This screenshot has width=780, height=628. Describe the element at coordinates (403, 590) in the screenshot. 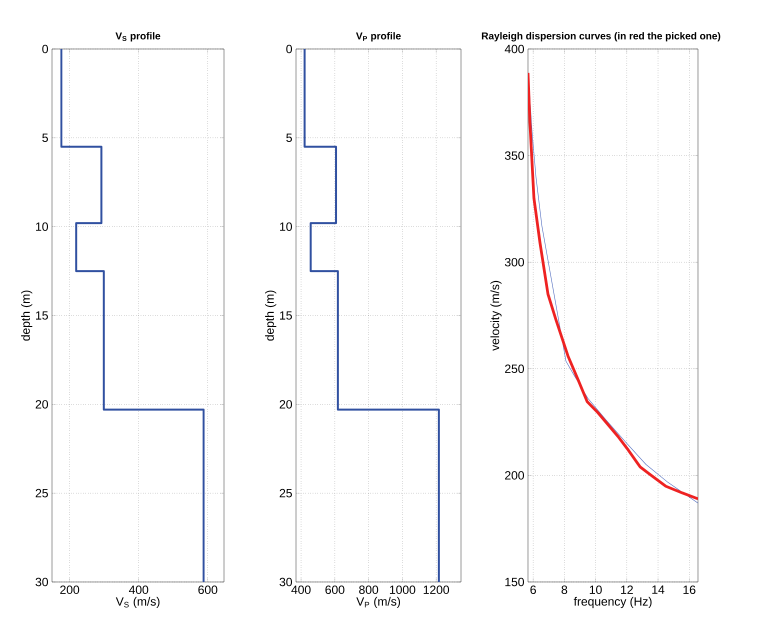

I see `x-tick-label: 1000` at that location.